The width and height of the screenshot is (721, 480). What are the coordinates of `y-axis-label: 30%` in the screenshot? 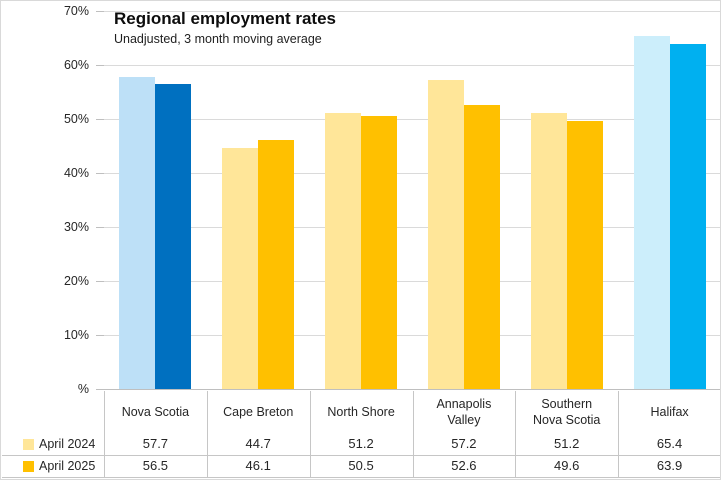 It's located at (76, 227).